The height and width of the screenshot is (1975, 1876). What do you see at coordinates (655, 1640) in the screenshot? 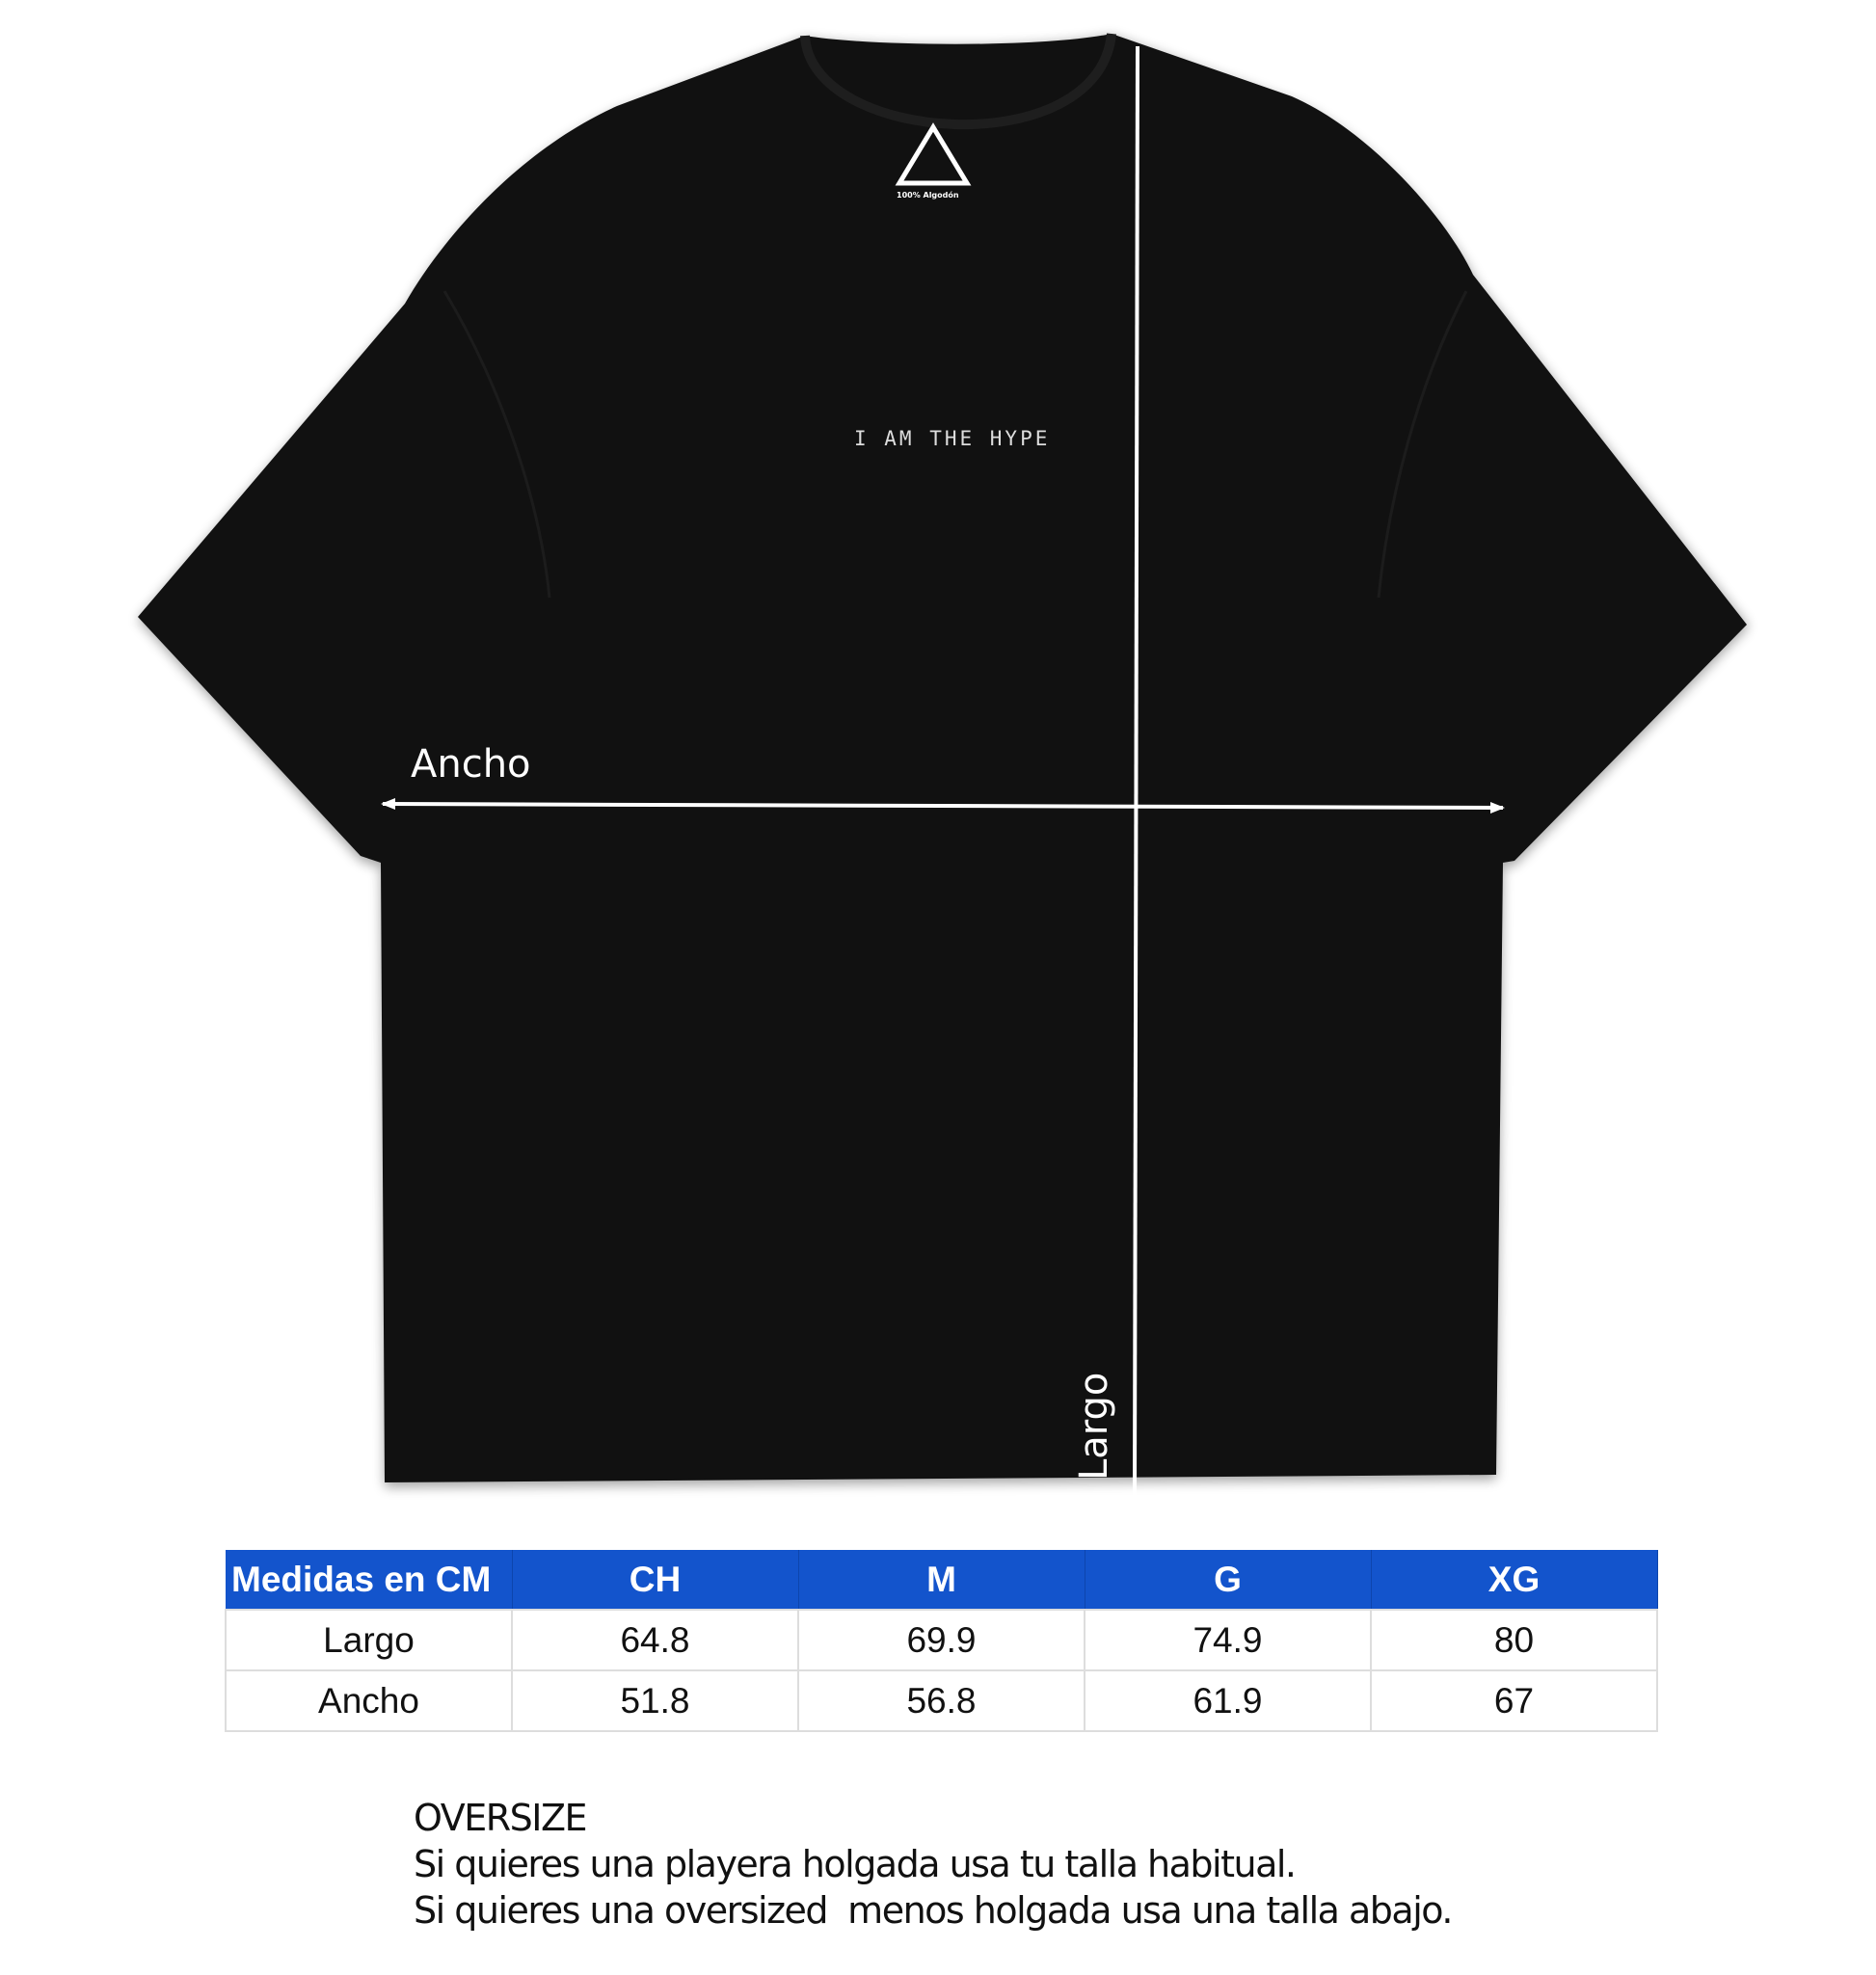
I see `table-cell: 64.8` at bounding box center [655, 1640].